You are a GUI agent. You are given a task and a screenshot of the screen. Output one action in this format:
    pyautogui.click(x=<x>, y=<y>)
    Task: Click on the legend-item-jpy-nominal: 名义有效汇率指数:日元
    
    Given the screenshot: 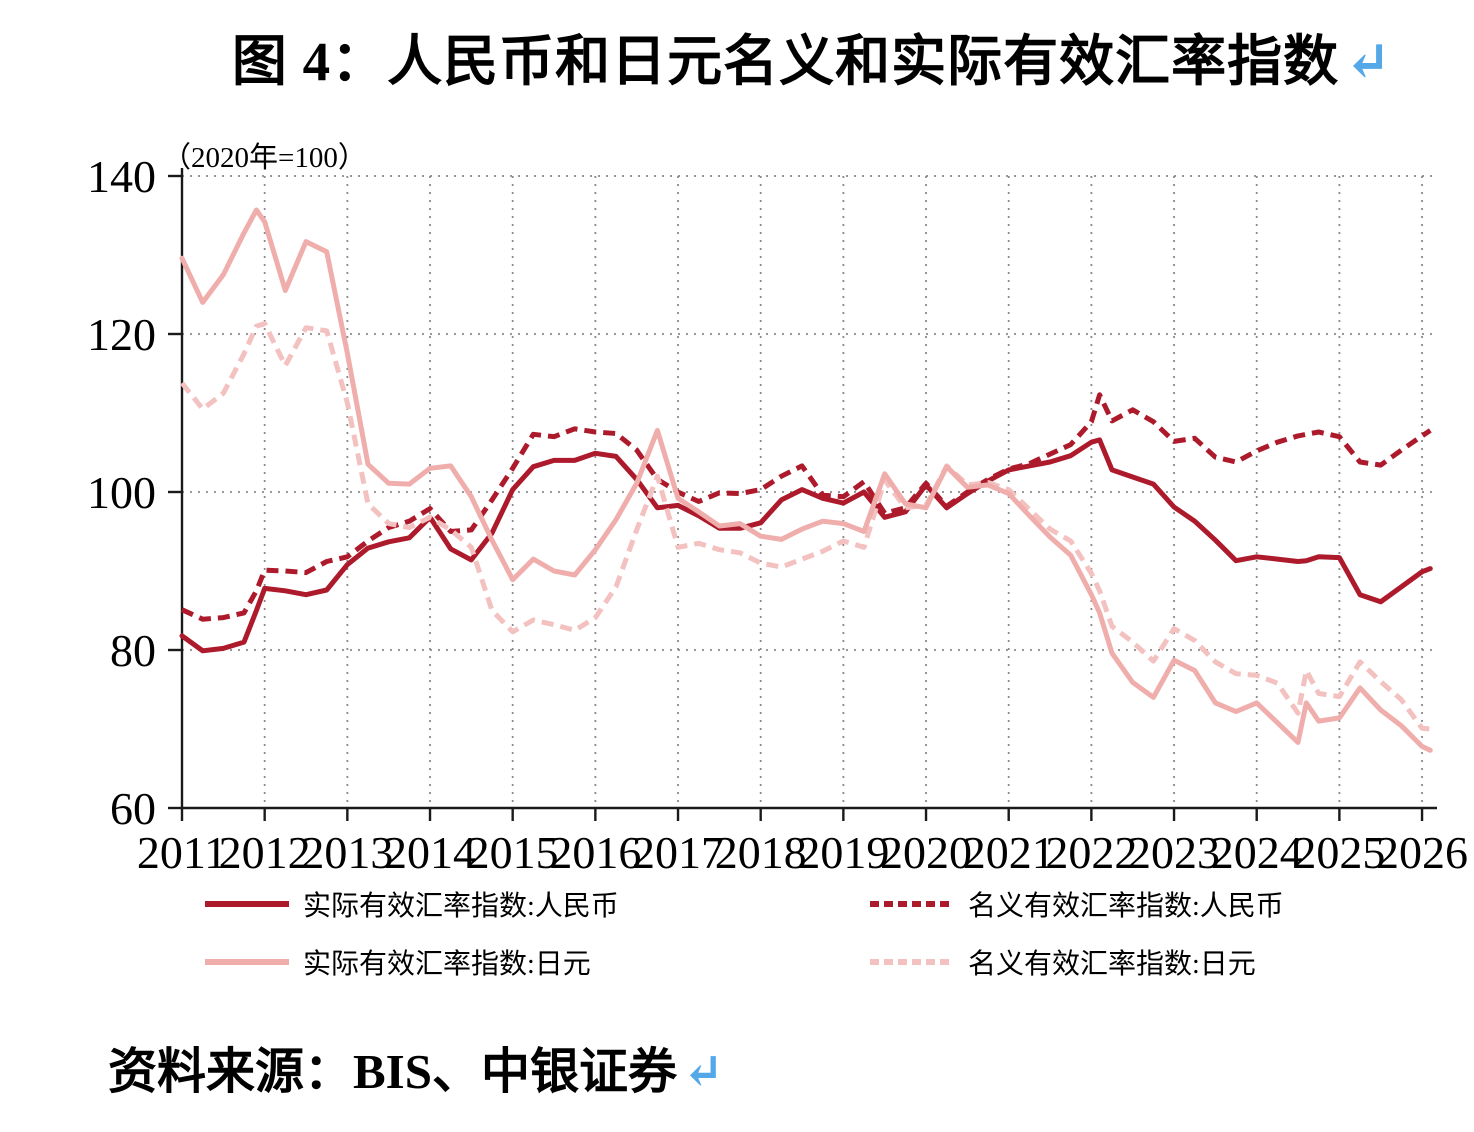 What is the action you would take?
    pyautogui.click(x=1062, y=962)
    